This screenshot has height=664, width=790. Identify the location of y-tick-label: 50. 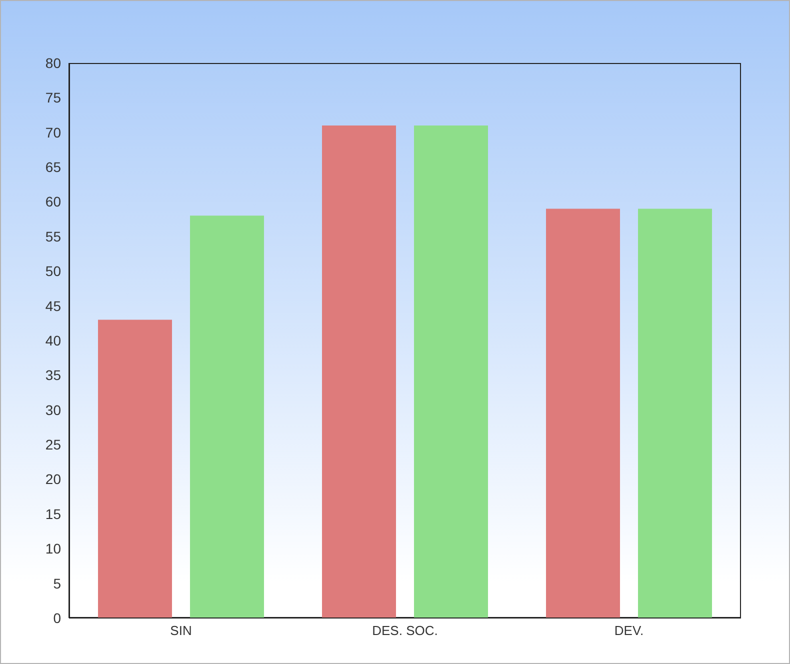
(53, 271).